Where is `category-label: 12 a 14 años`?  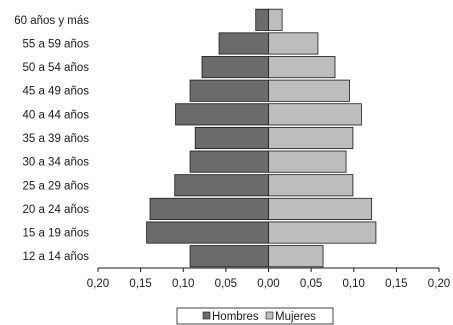 category-label: 12 a 14 años is located at coordinates (55, 257).